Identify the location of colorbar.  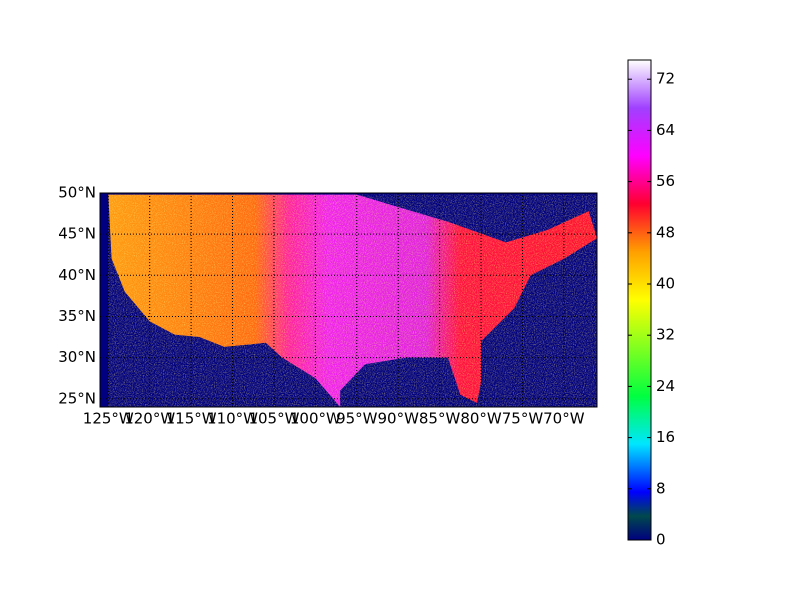
(639, 300).